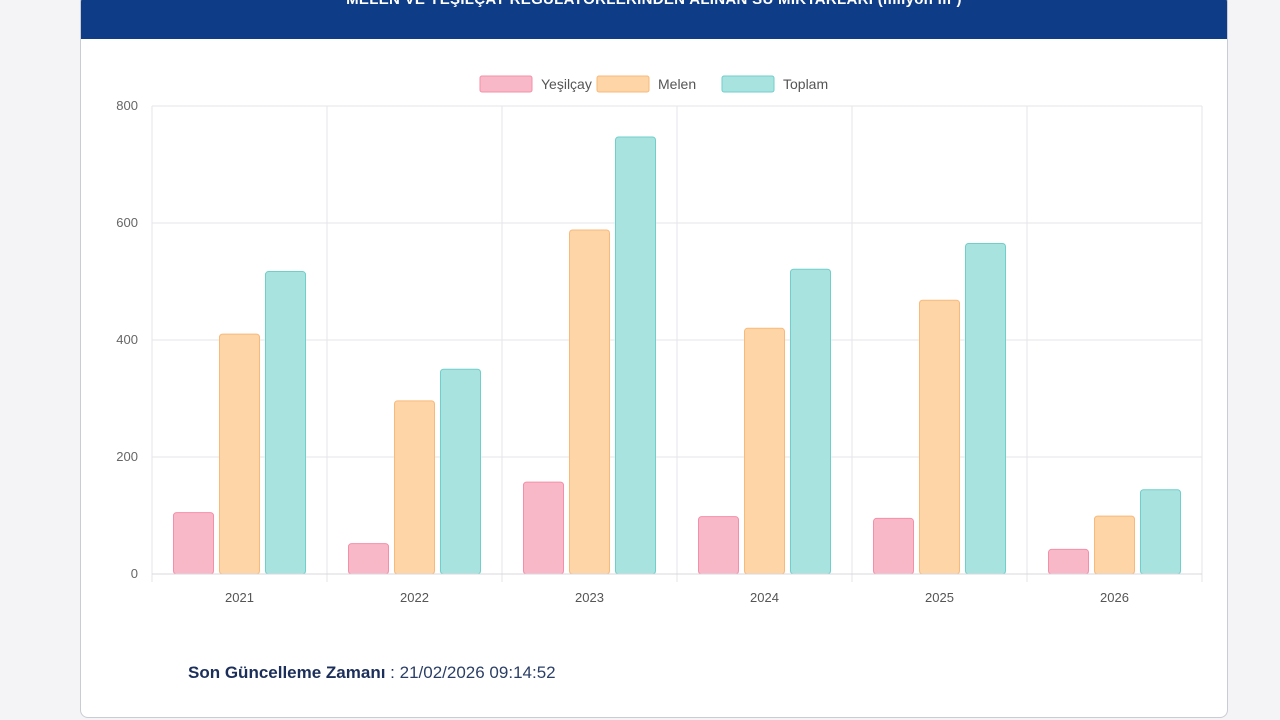 The image size is (1280, 720). What do you see at coordinates (127, 105) in the screenshot?
I see `y-tick-label: 800` at bounding box center [127, 105].